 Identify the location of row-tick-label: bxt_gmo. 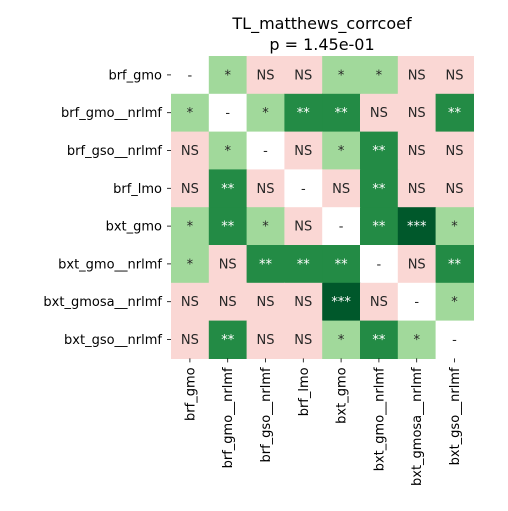
(134, 227).